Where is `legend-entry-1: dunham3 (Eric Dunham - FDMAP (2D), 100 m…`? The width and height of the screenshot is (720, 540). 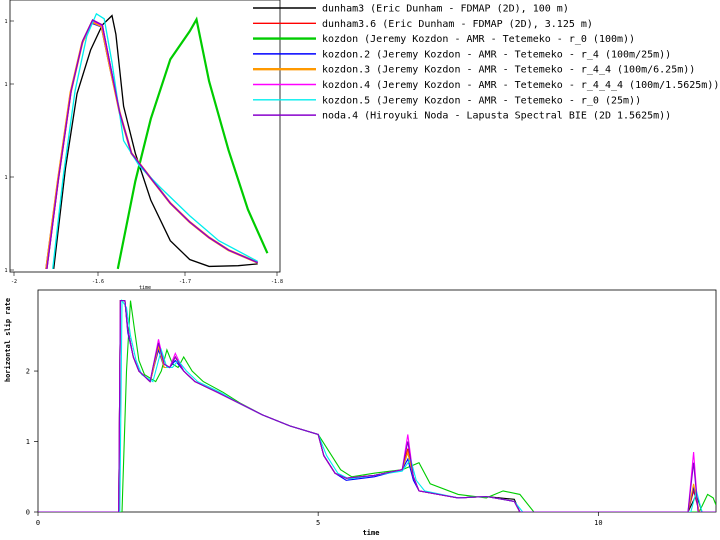 legend-entry-1: dunham3 (Eric Dunham - FDMAP (2D), 100 m… is located at coordinates (445, 9).